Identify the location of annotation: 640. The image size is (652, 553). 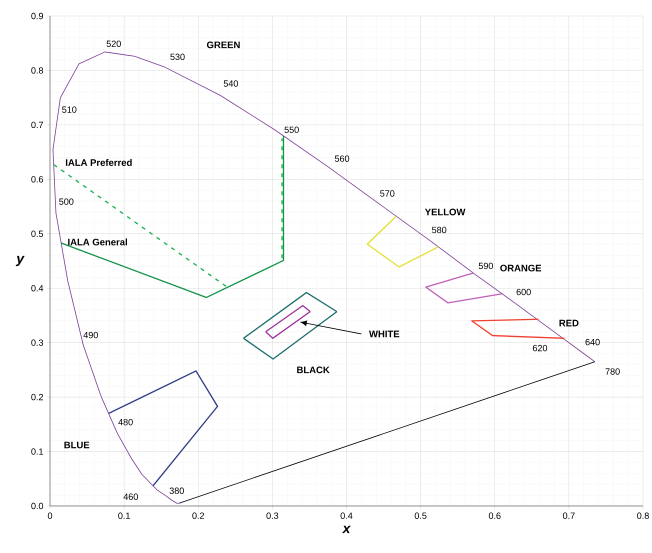
(593, 342).